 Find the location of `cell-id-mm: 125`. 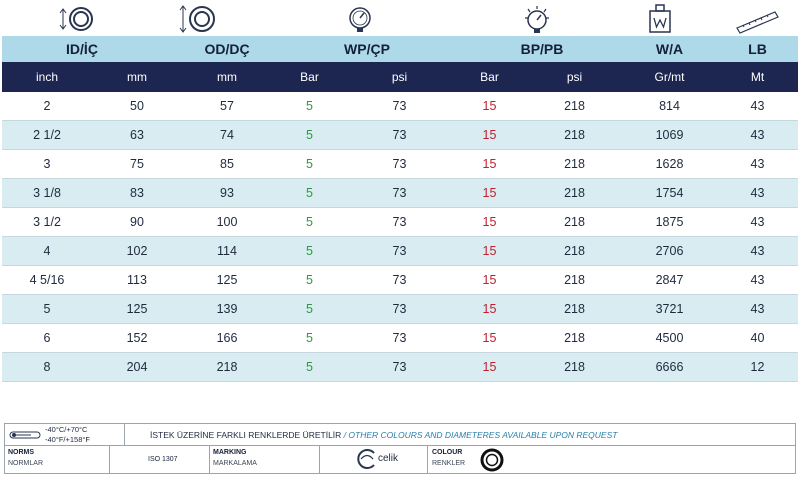

cell-id-mm: 125 is located at coordinates (137, 309).